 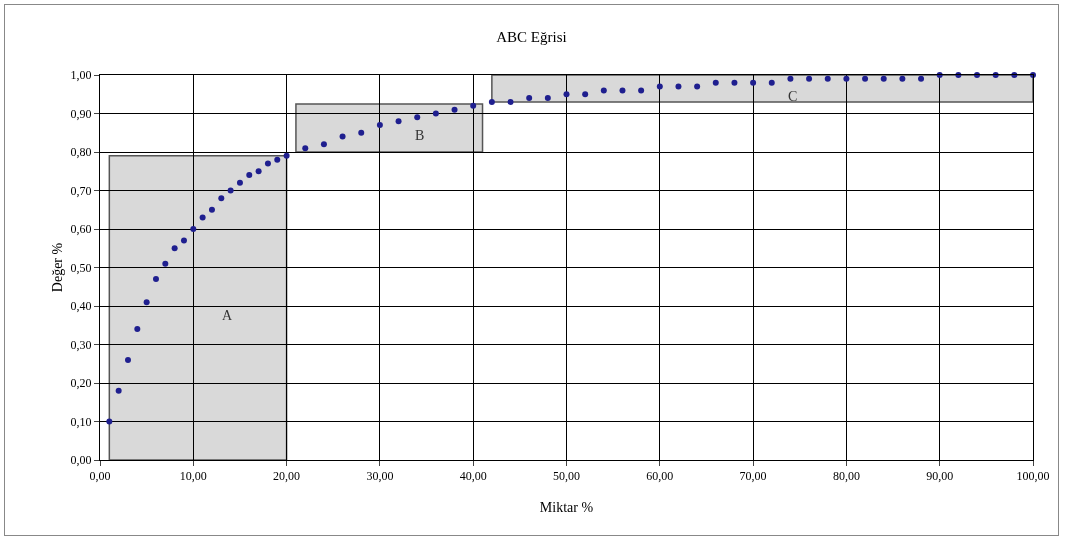 I want to click on y-tick-label: 0,10, so click(x=81, y=421).